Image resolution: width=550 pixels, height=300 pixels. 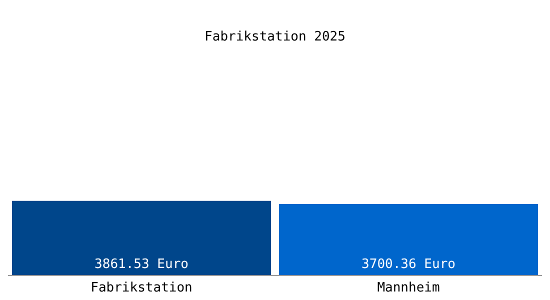 What do you see at coordinates (409, 264) in the screenshot?
I see `data-label: 3700.36 Euro` at bounding box center [409, 264].